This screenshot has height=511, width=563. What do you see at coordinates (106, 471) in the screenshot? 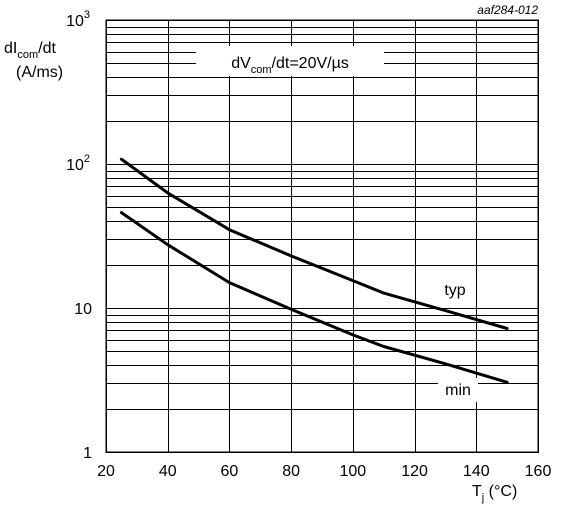
I see `x-tick-label: 20` at bounding box center [106, 471].